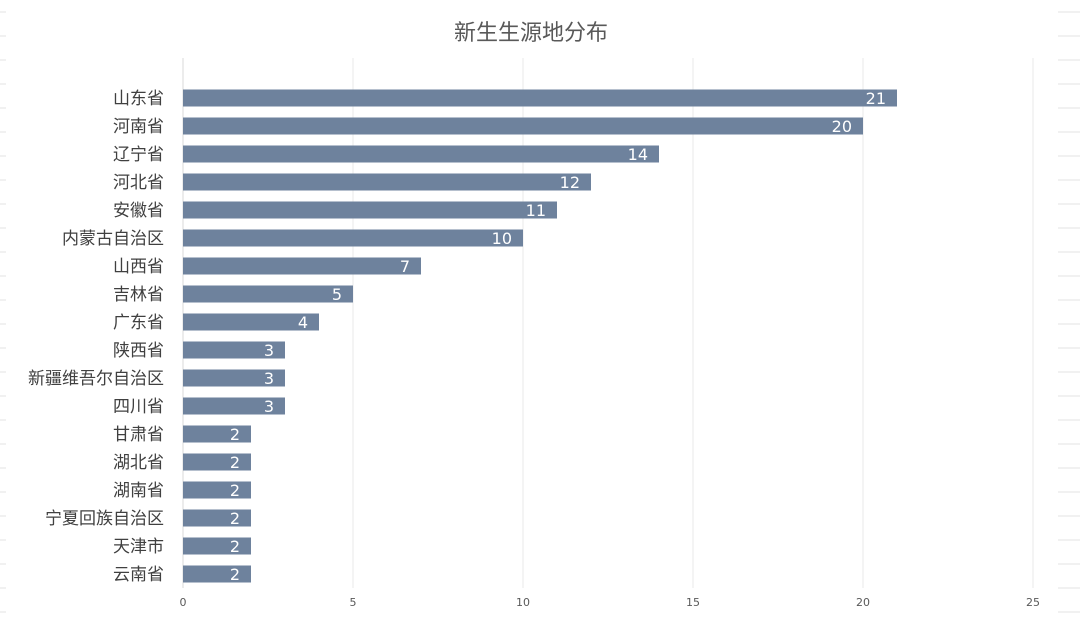 The image size is (1080, 629). What do you see at coordinates (138, 183) in the screenshot?
I see `category-label: 河北省` at bounding box center [138, 183].